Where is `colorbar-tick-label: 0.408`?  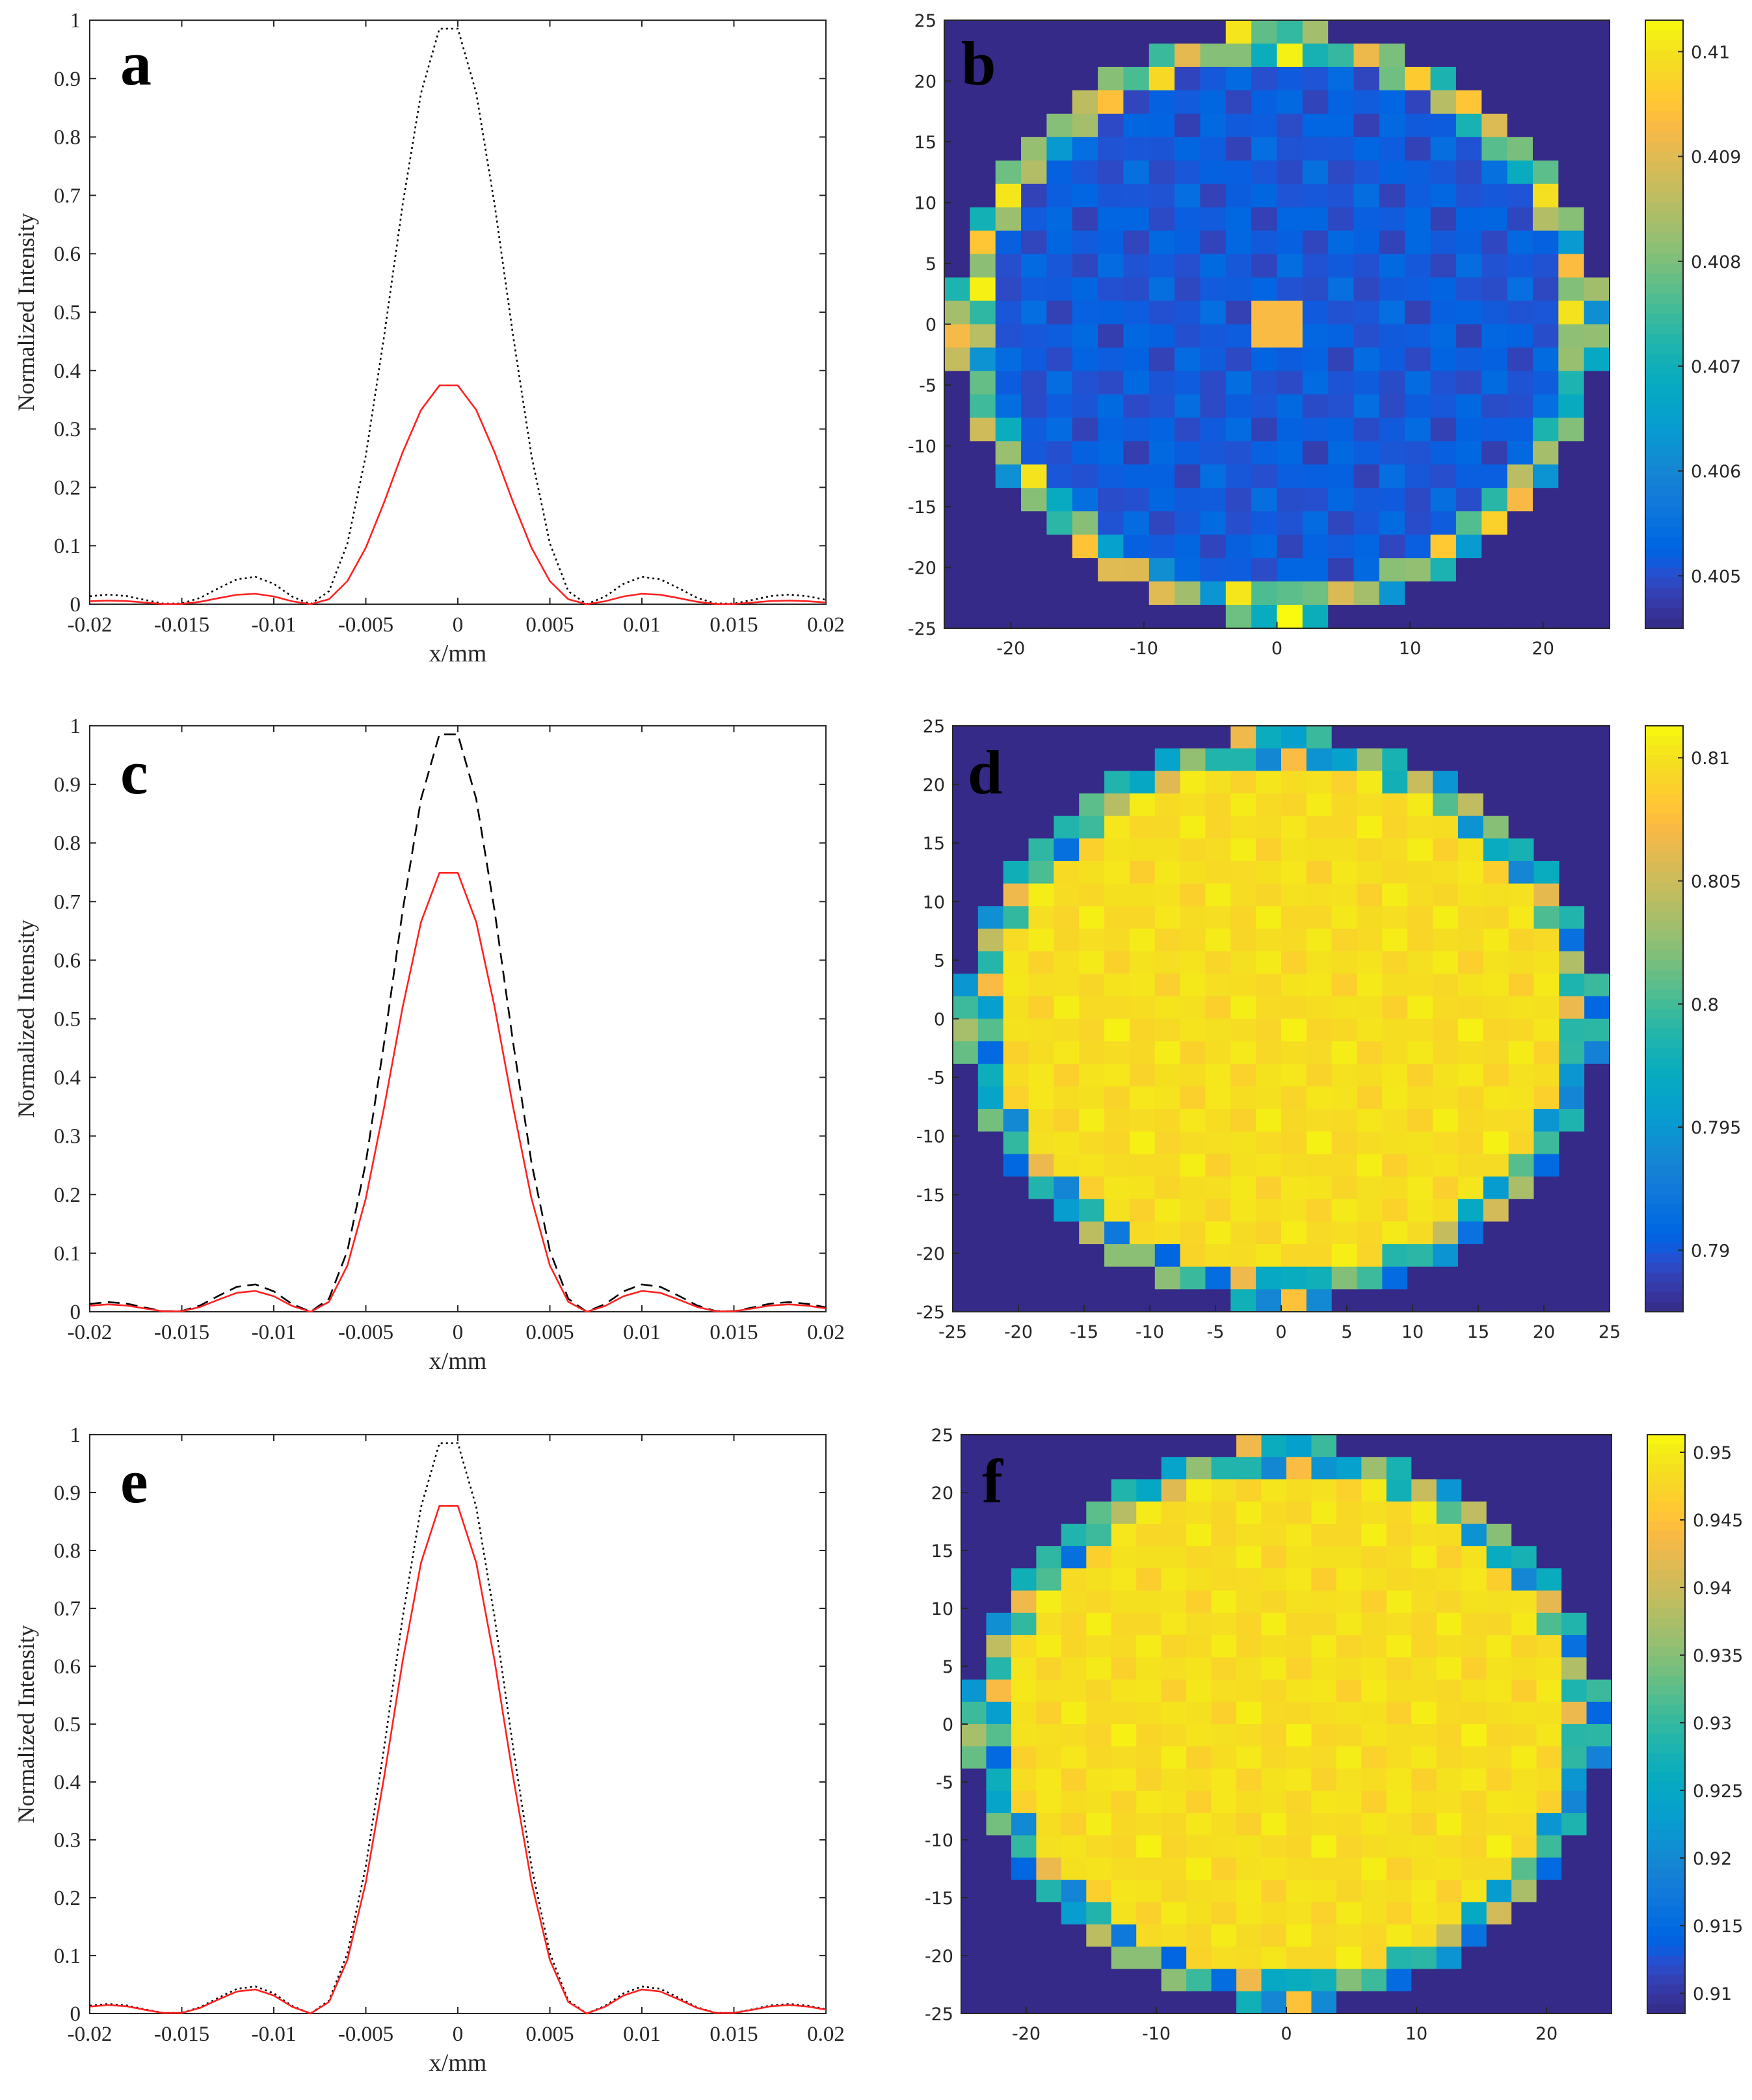 colorbar-tick-label: 0.408 is located at coordinates (1716, 262).